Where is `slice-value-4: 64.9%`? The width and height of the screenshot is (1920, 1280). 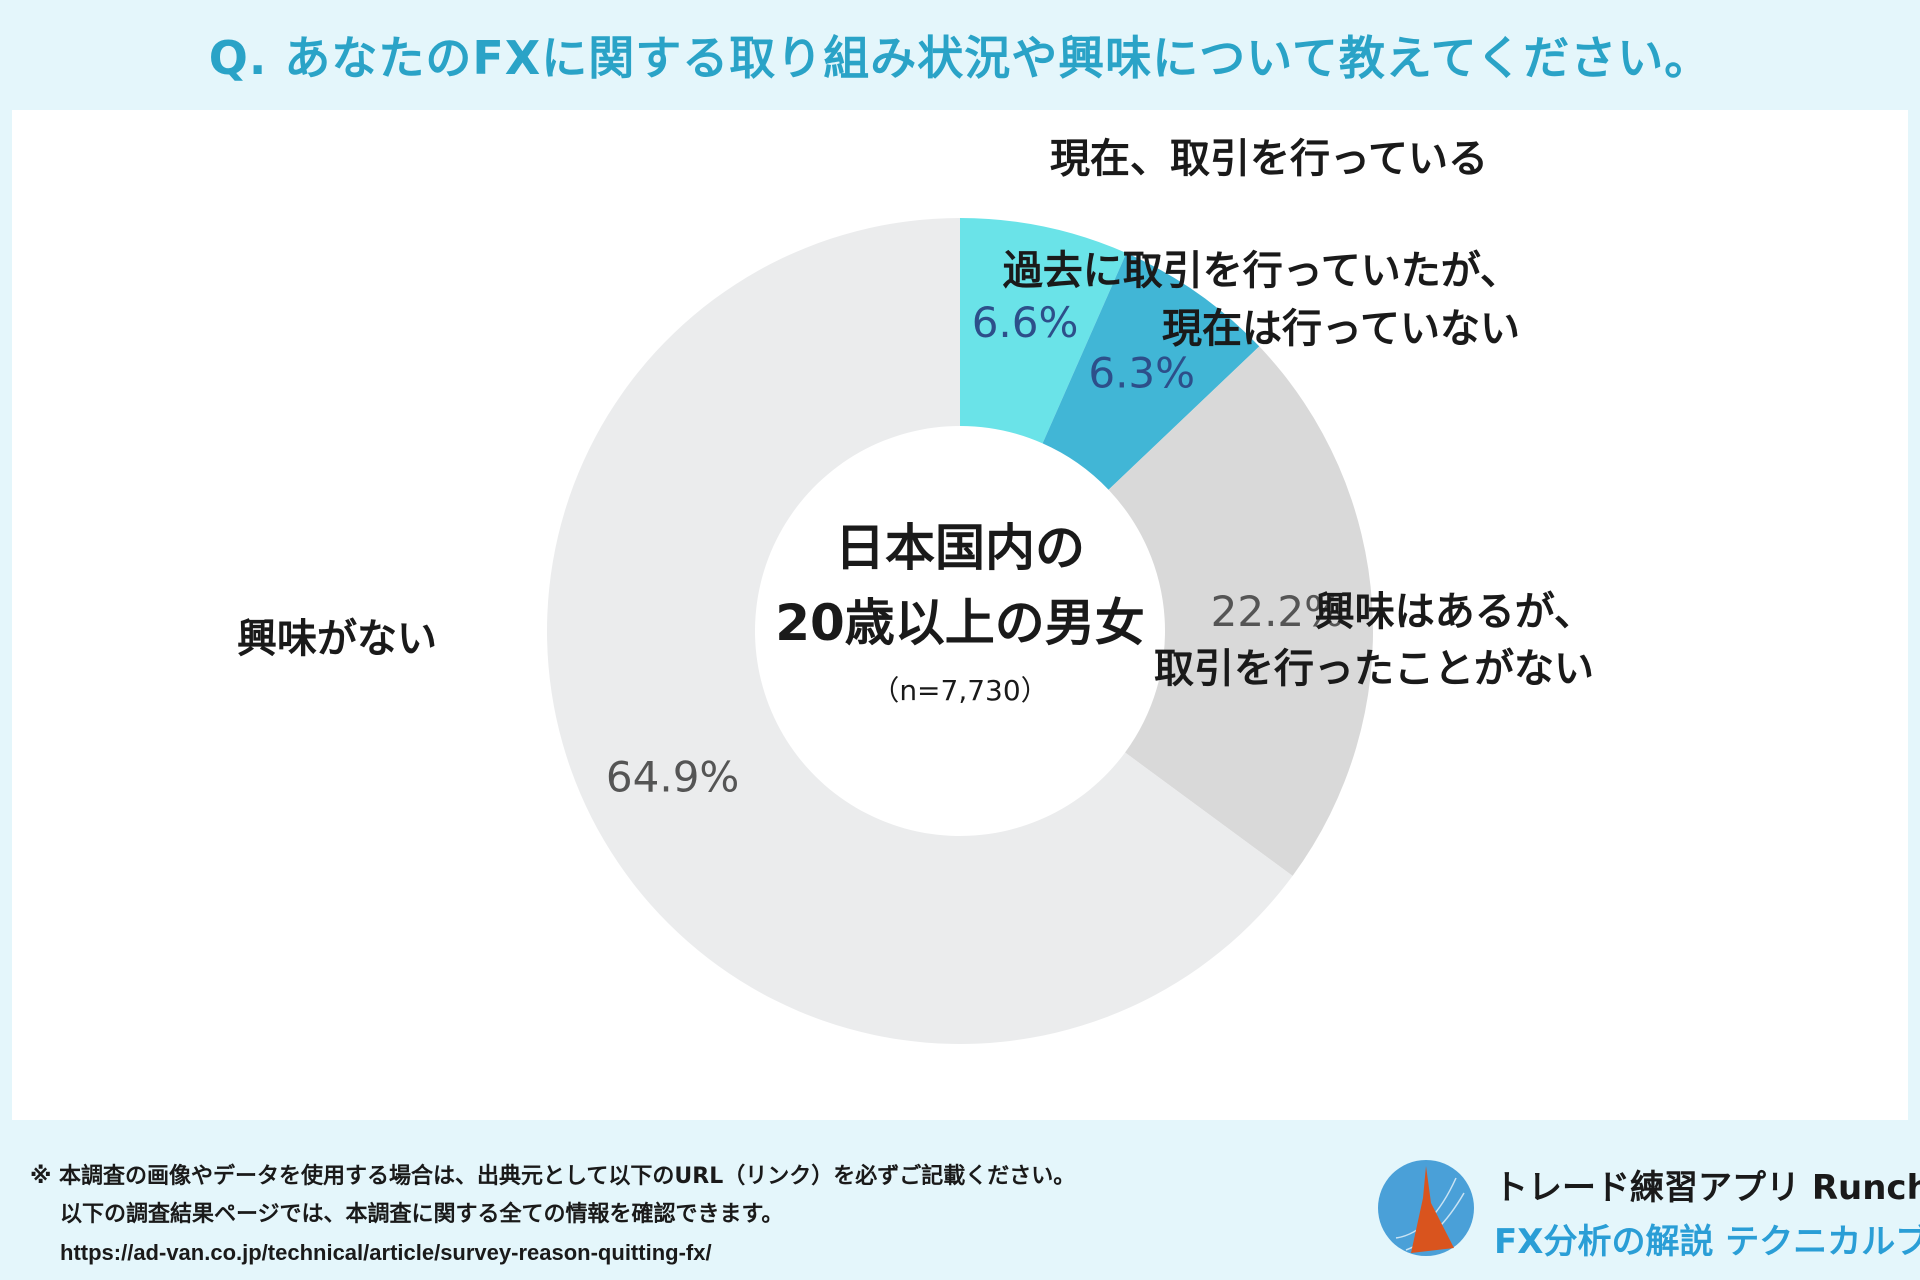
slice-value-4: 64.9% is located at coordinates (672, 776).